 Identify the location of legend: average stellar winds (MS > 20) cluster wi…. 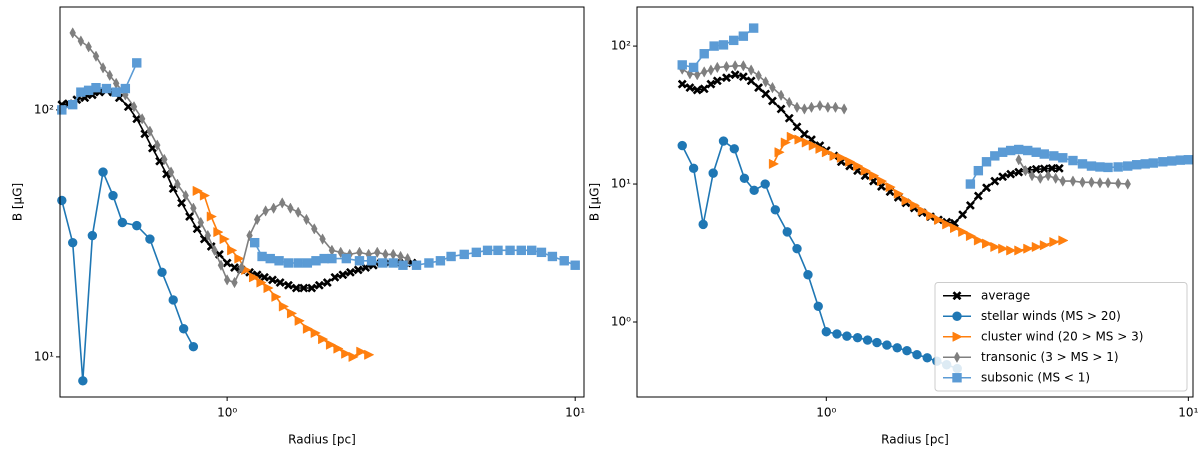
(1061, 337).